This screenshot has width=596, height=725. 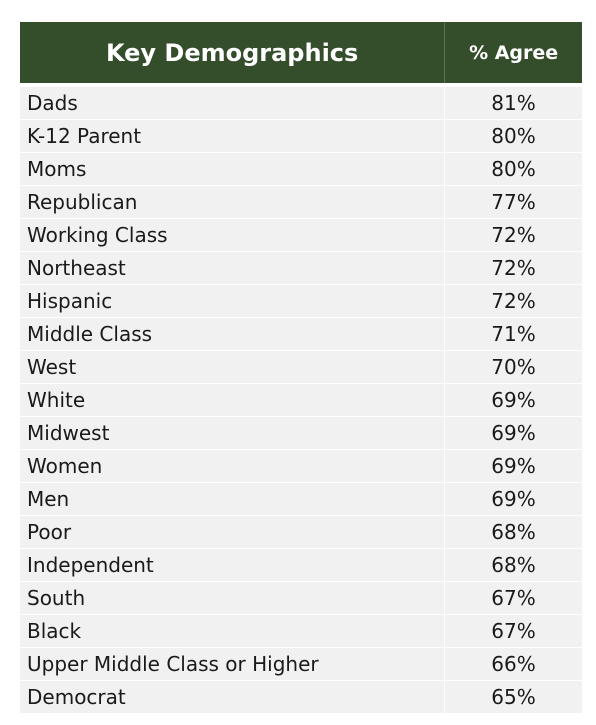 I want to click on header-key-demographics: Key Demographics, so click(x=233, y=52).